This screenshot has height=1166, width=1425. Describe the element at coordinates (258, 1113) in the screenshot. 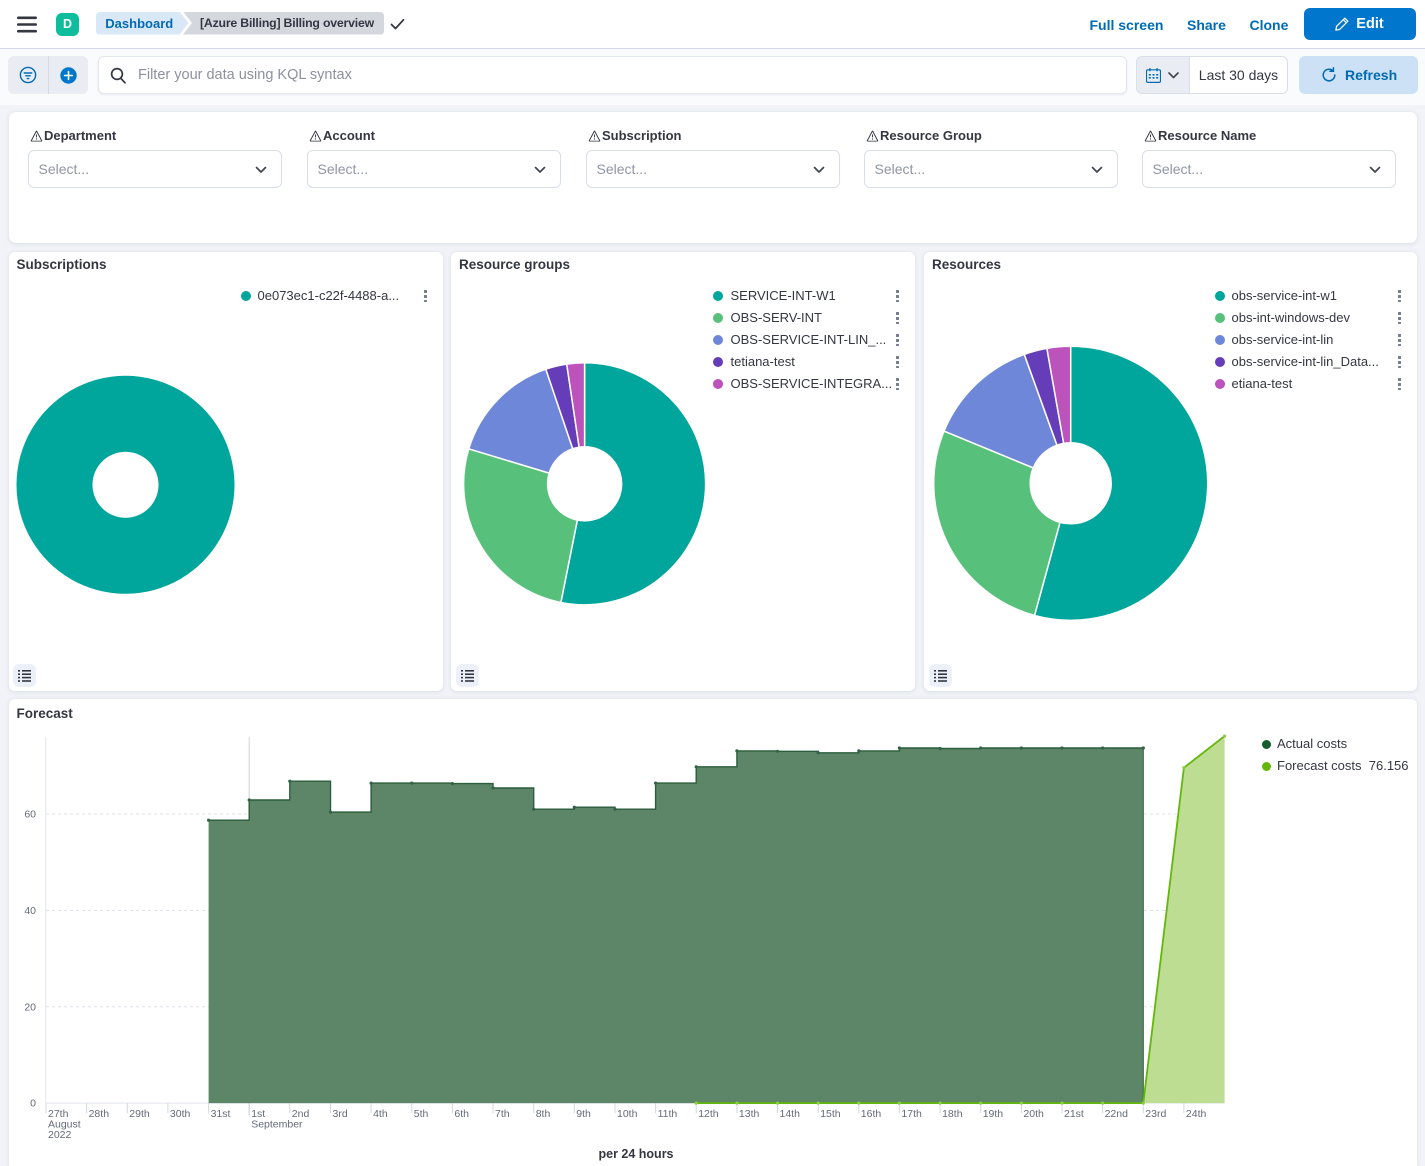

I see `svg-text: 1st` at that location.